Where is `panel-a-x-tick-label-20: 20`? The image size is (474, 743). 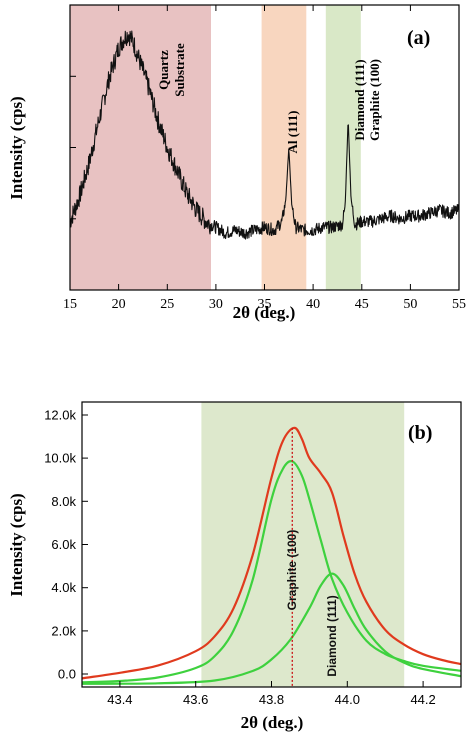
panel-a-x-tick-label-20: 20 is located at coordinates (119, 304).